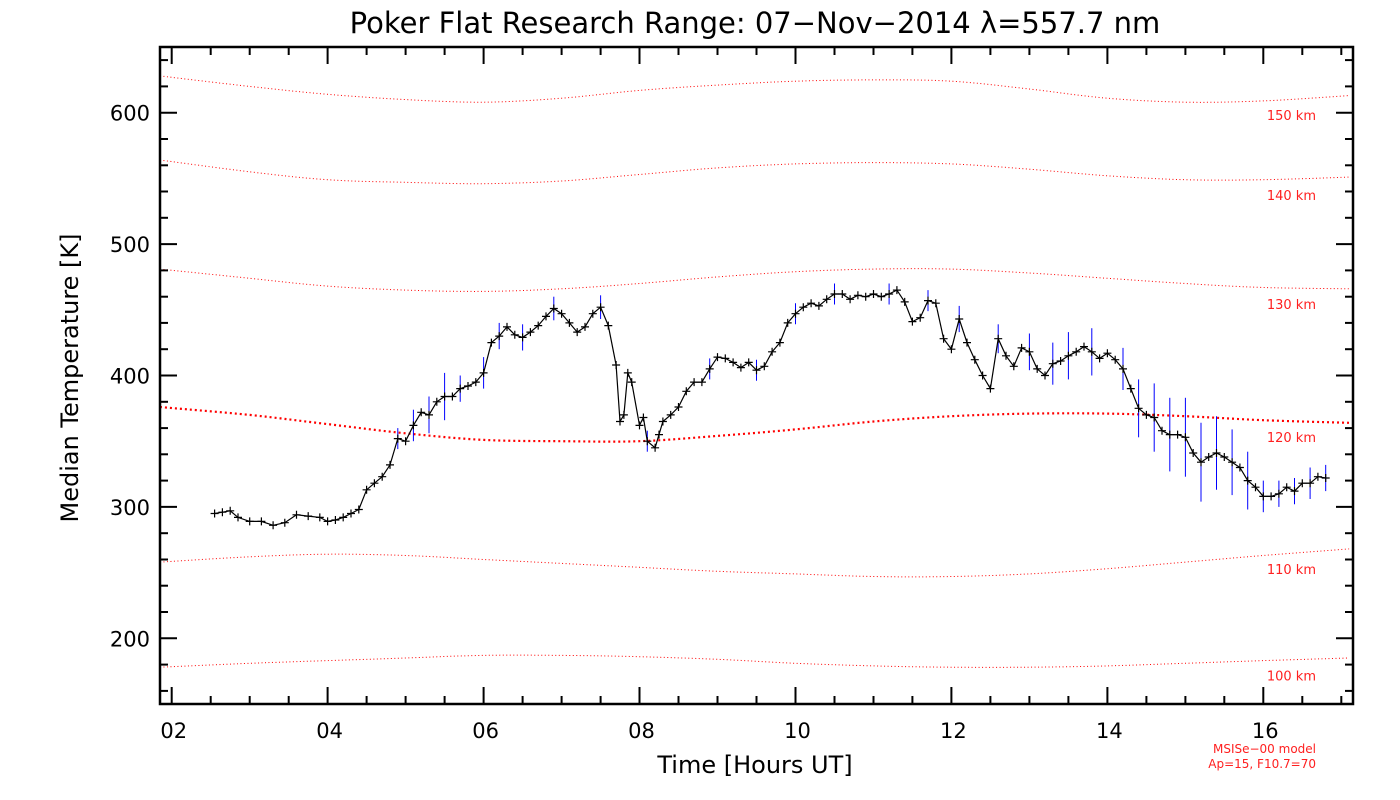 The image size is (1400, 800). Describe the element at coordinates (70, 377) in the screenshot. I see `y-axis-title: Median Temperature [K]` at that location.